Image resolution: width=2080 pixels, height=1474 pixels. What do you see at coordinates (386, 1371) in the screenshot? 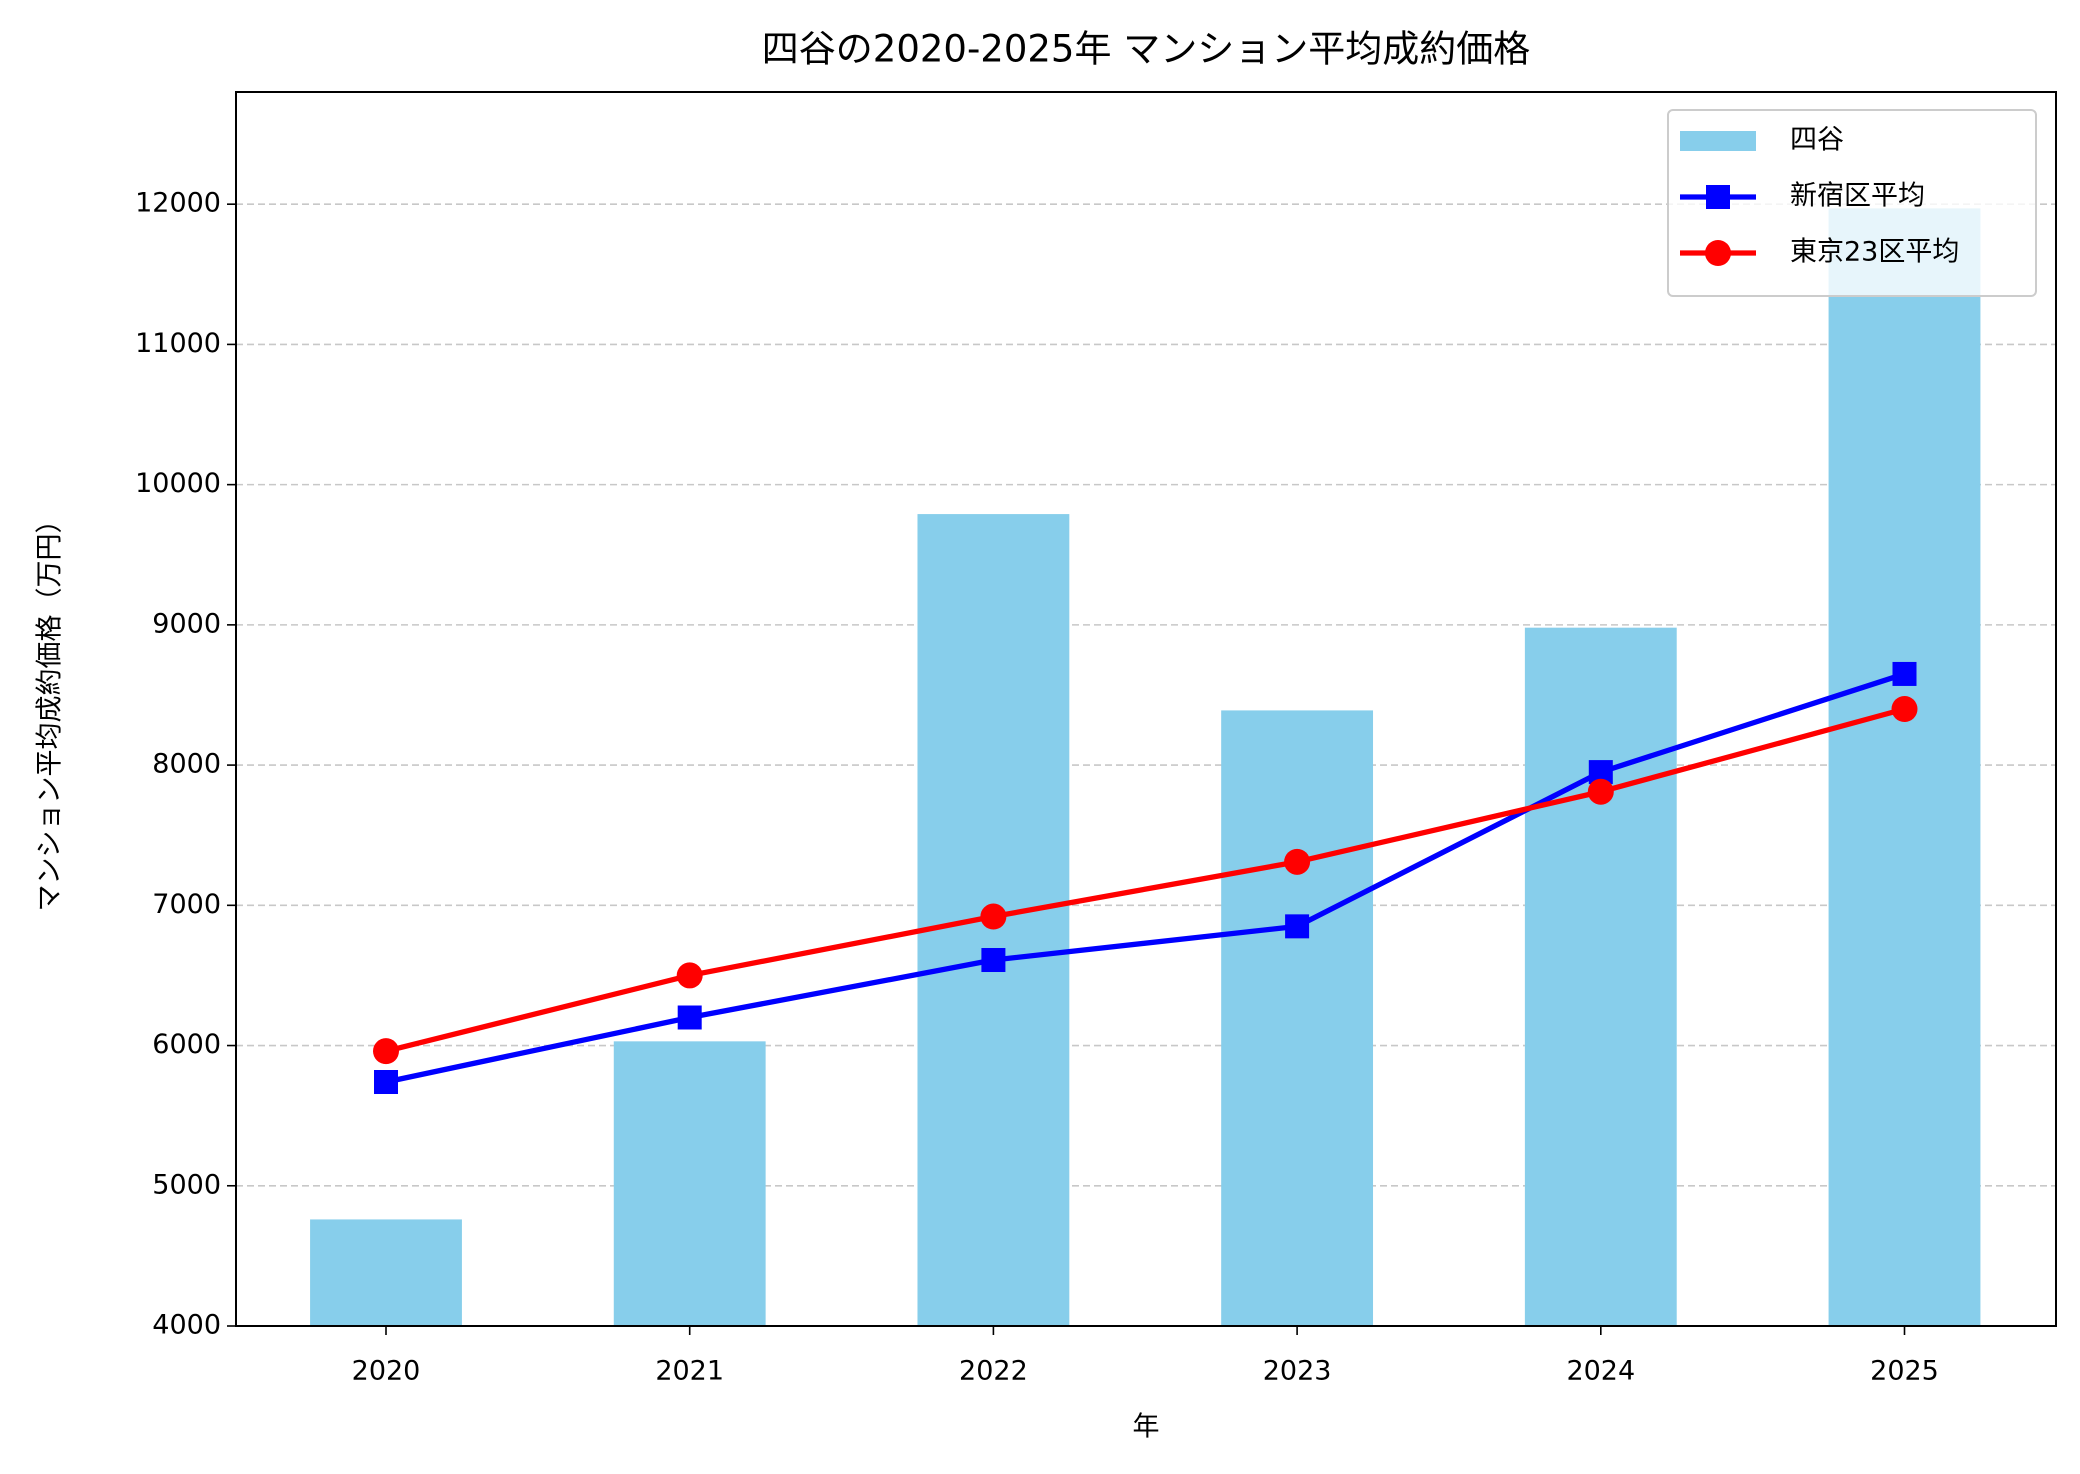
I see `x-tick-label: 2020` at bounding box center [386, 1371].